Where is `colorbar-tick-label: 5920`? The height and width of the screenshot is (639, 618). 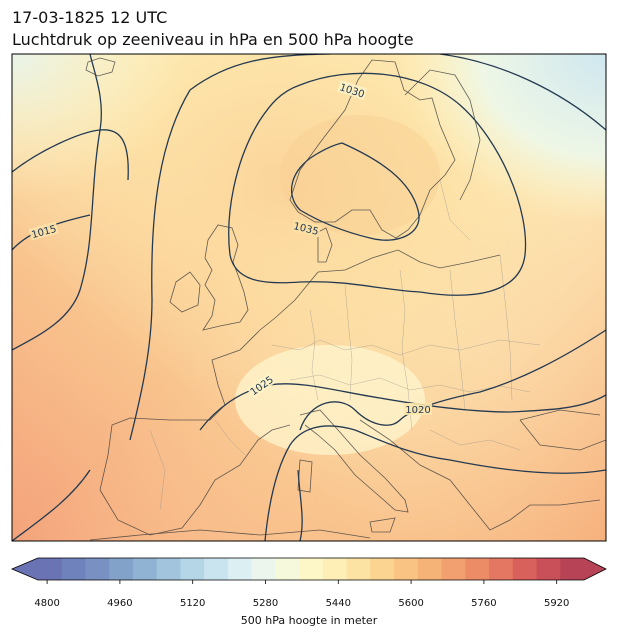 colorbar-tick-label: 5920 is located at coordinates (556, 603).